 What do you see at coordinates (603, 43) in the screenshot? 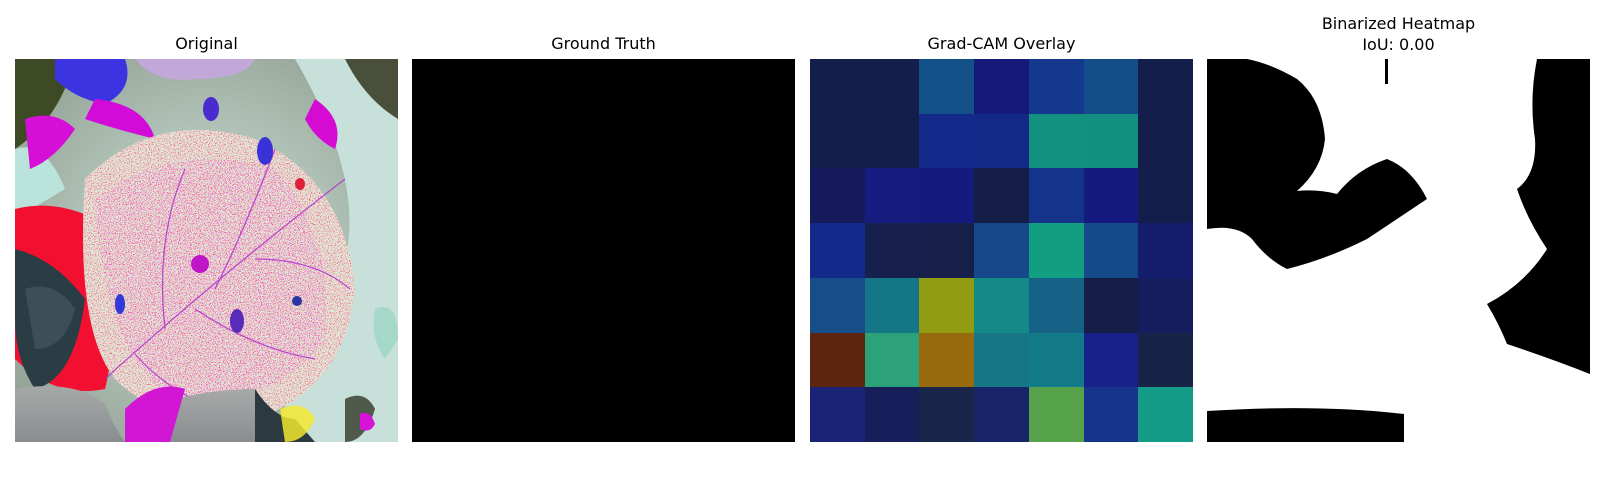
I see `ground-truth-title: Ground Truth` at bounding box center [603, 43].